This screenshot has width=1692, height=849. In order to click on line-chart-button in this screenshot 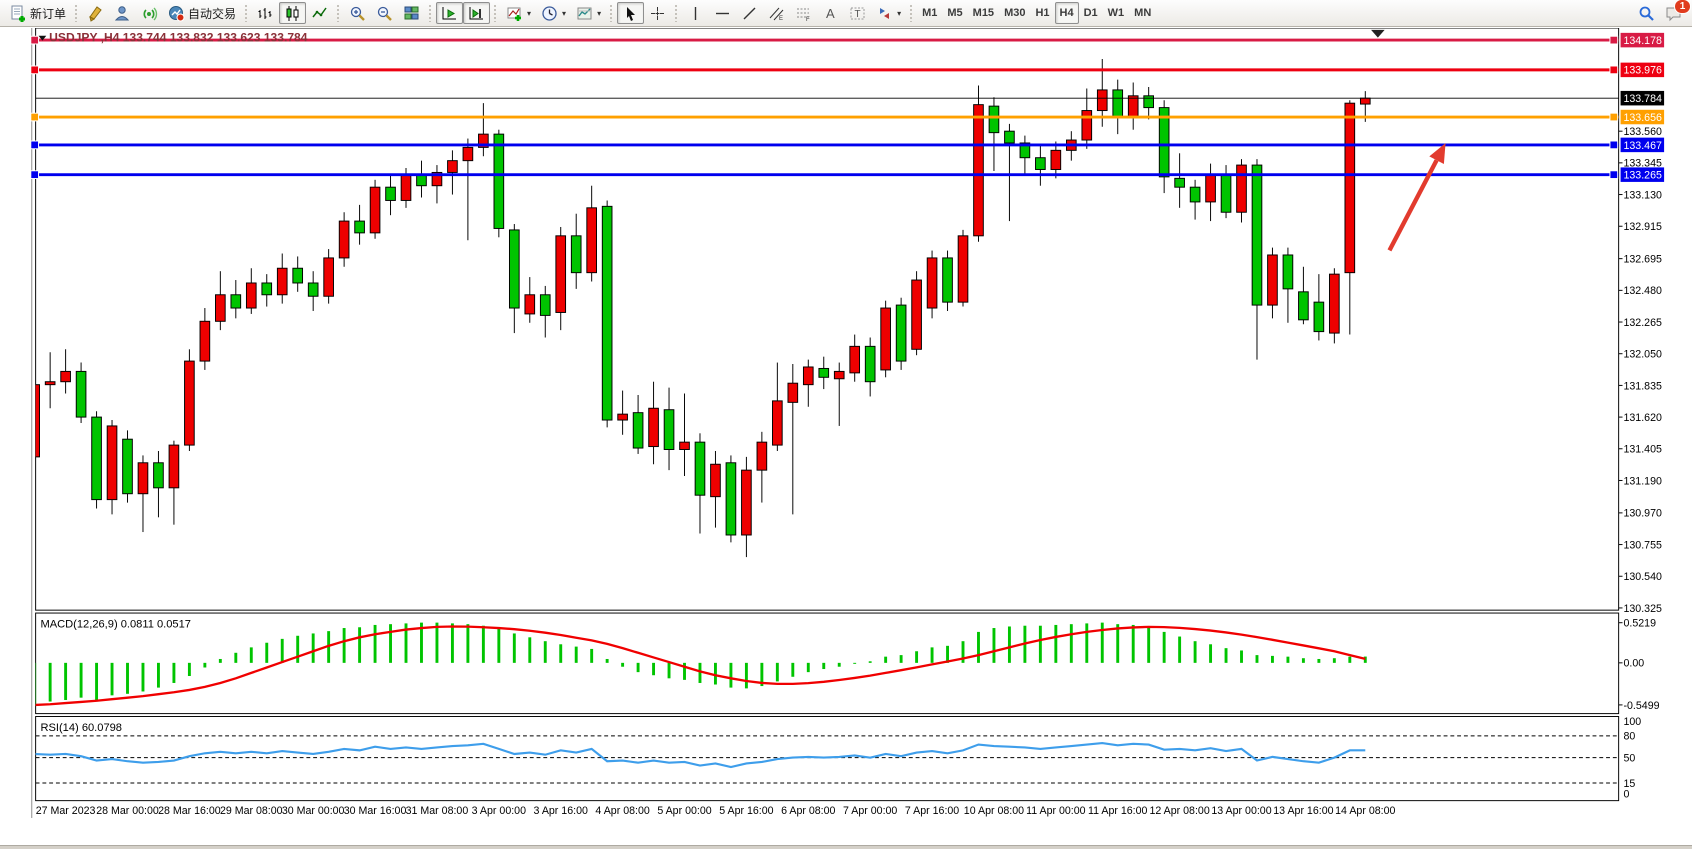, I will do `click(319, 13)`.